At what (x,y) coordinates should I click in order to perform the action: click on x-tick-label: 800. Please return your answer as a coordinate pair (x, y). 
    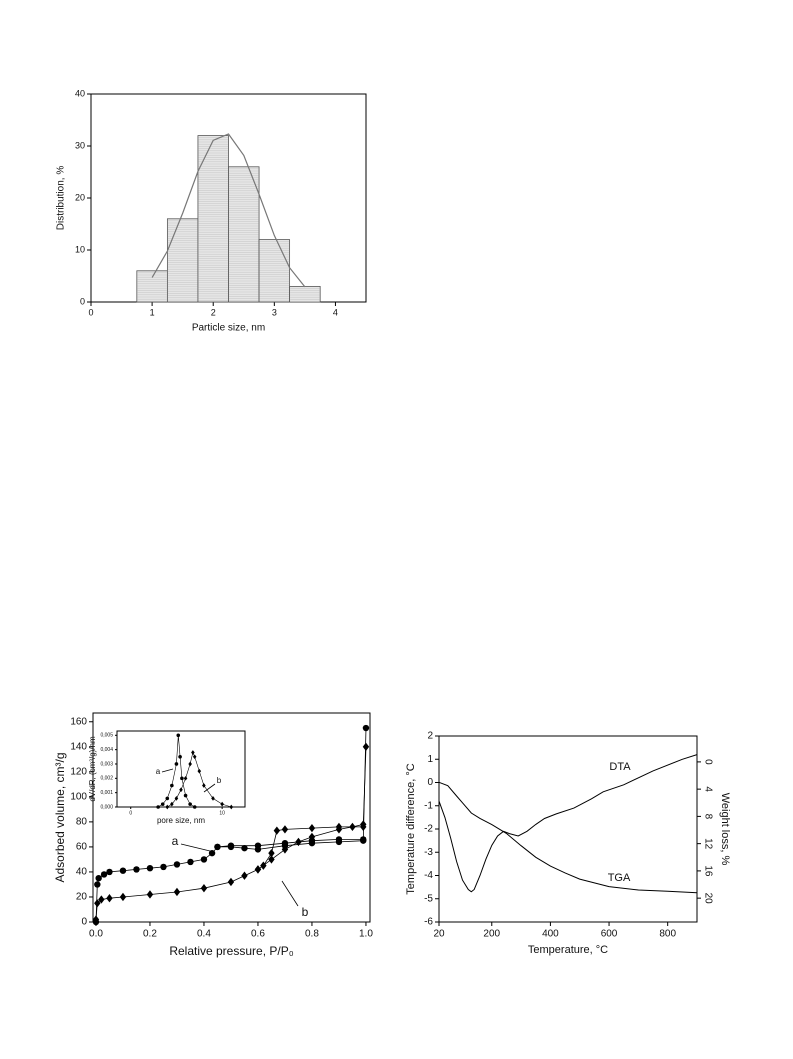
    Looking at the image, I should click on (667, 934).